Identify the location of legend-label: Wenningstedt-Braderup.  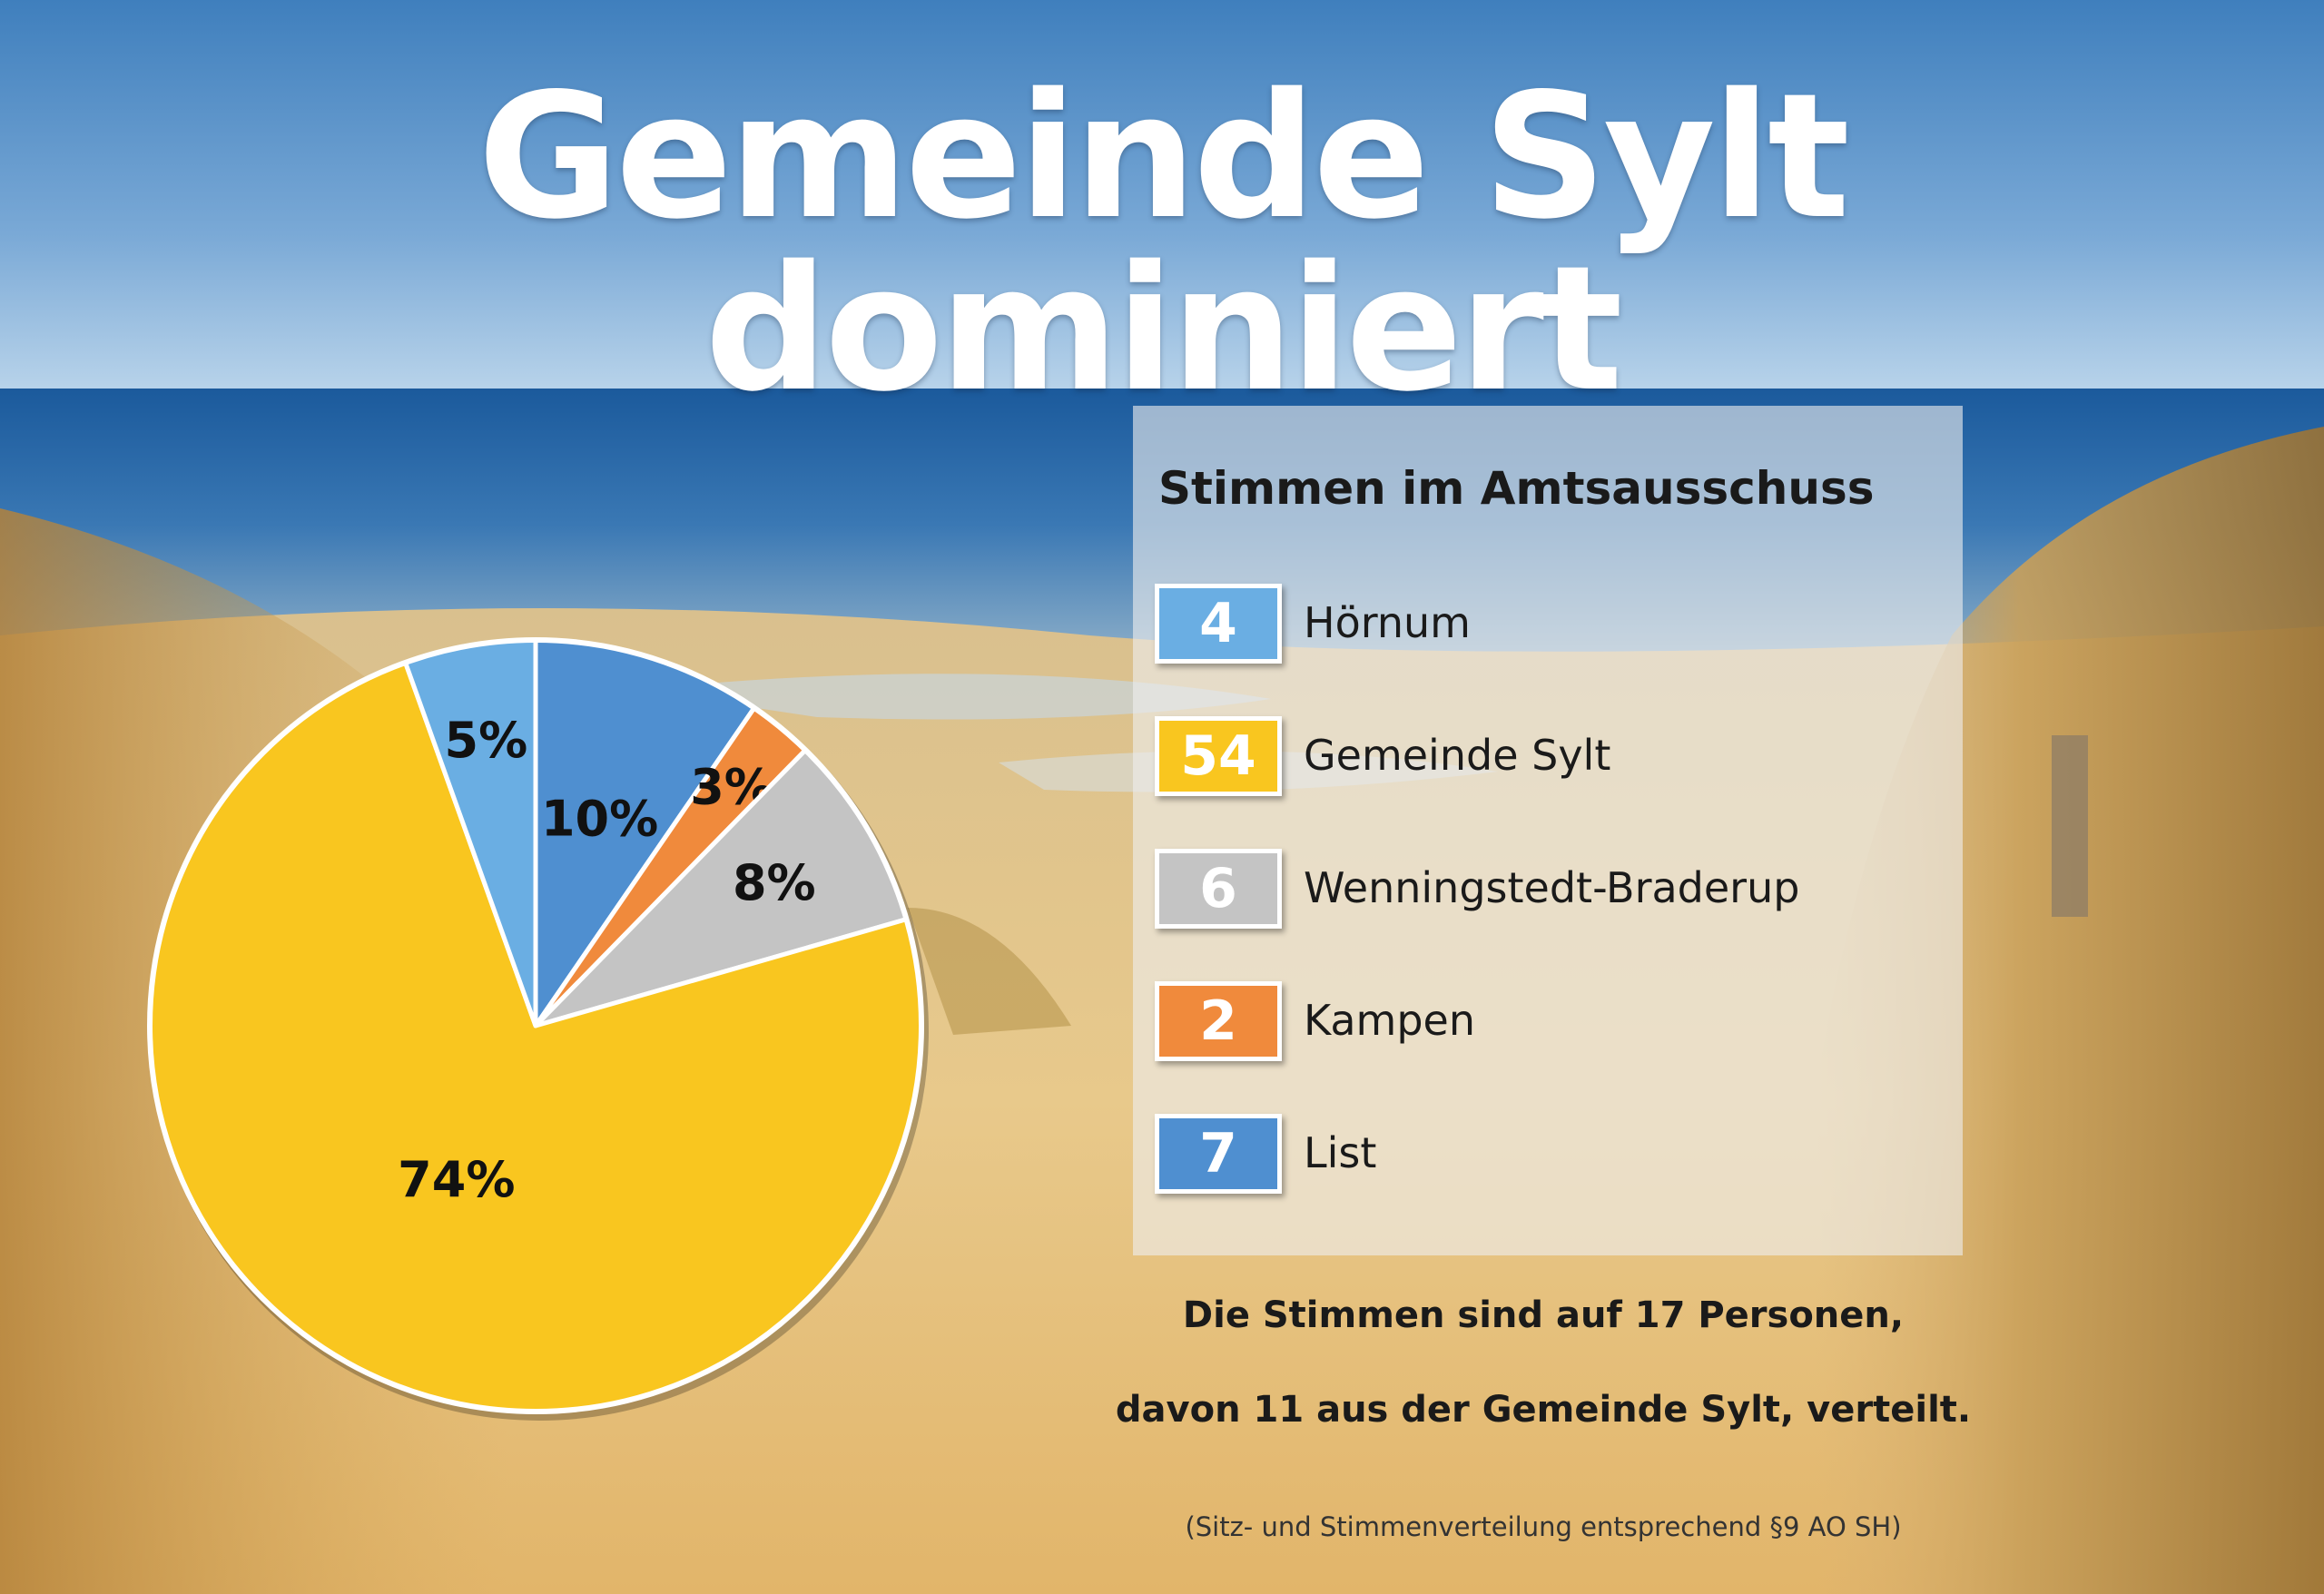
(1552, 888).